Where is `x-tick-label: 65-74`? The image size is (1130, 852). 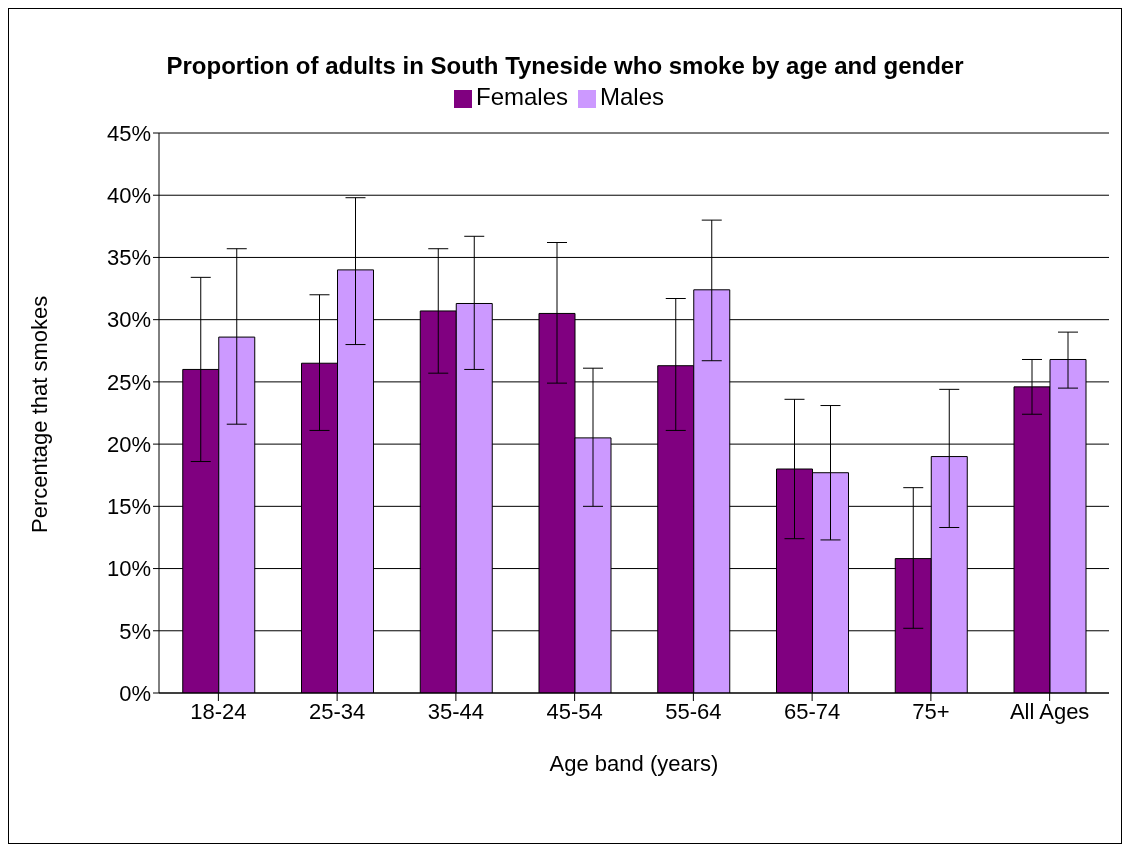
x-tick-label: 65-74 is located at coordinates (812, 711).